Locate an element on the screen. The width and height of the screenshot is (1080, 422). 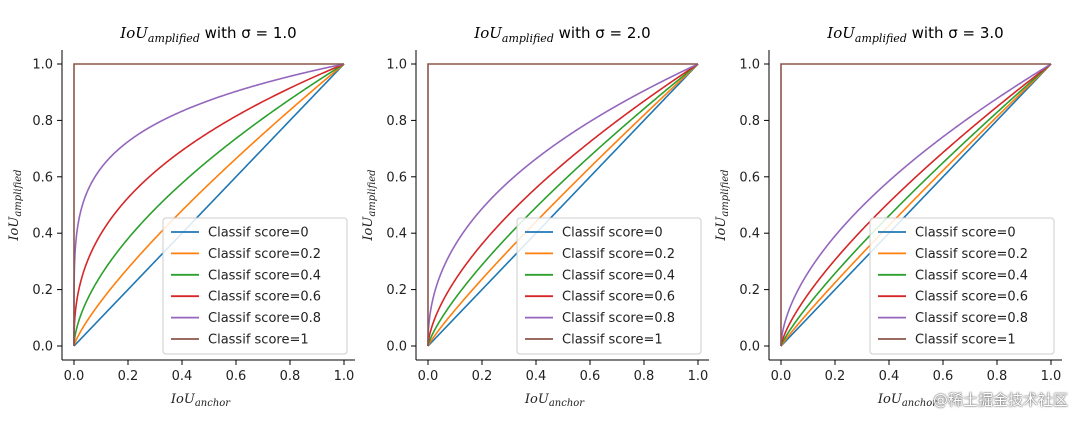
watermark-text: @稀土掘金技术社区 is located at coordinates (1000, 400).